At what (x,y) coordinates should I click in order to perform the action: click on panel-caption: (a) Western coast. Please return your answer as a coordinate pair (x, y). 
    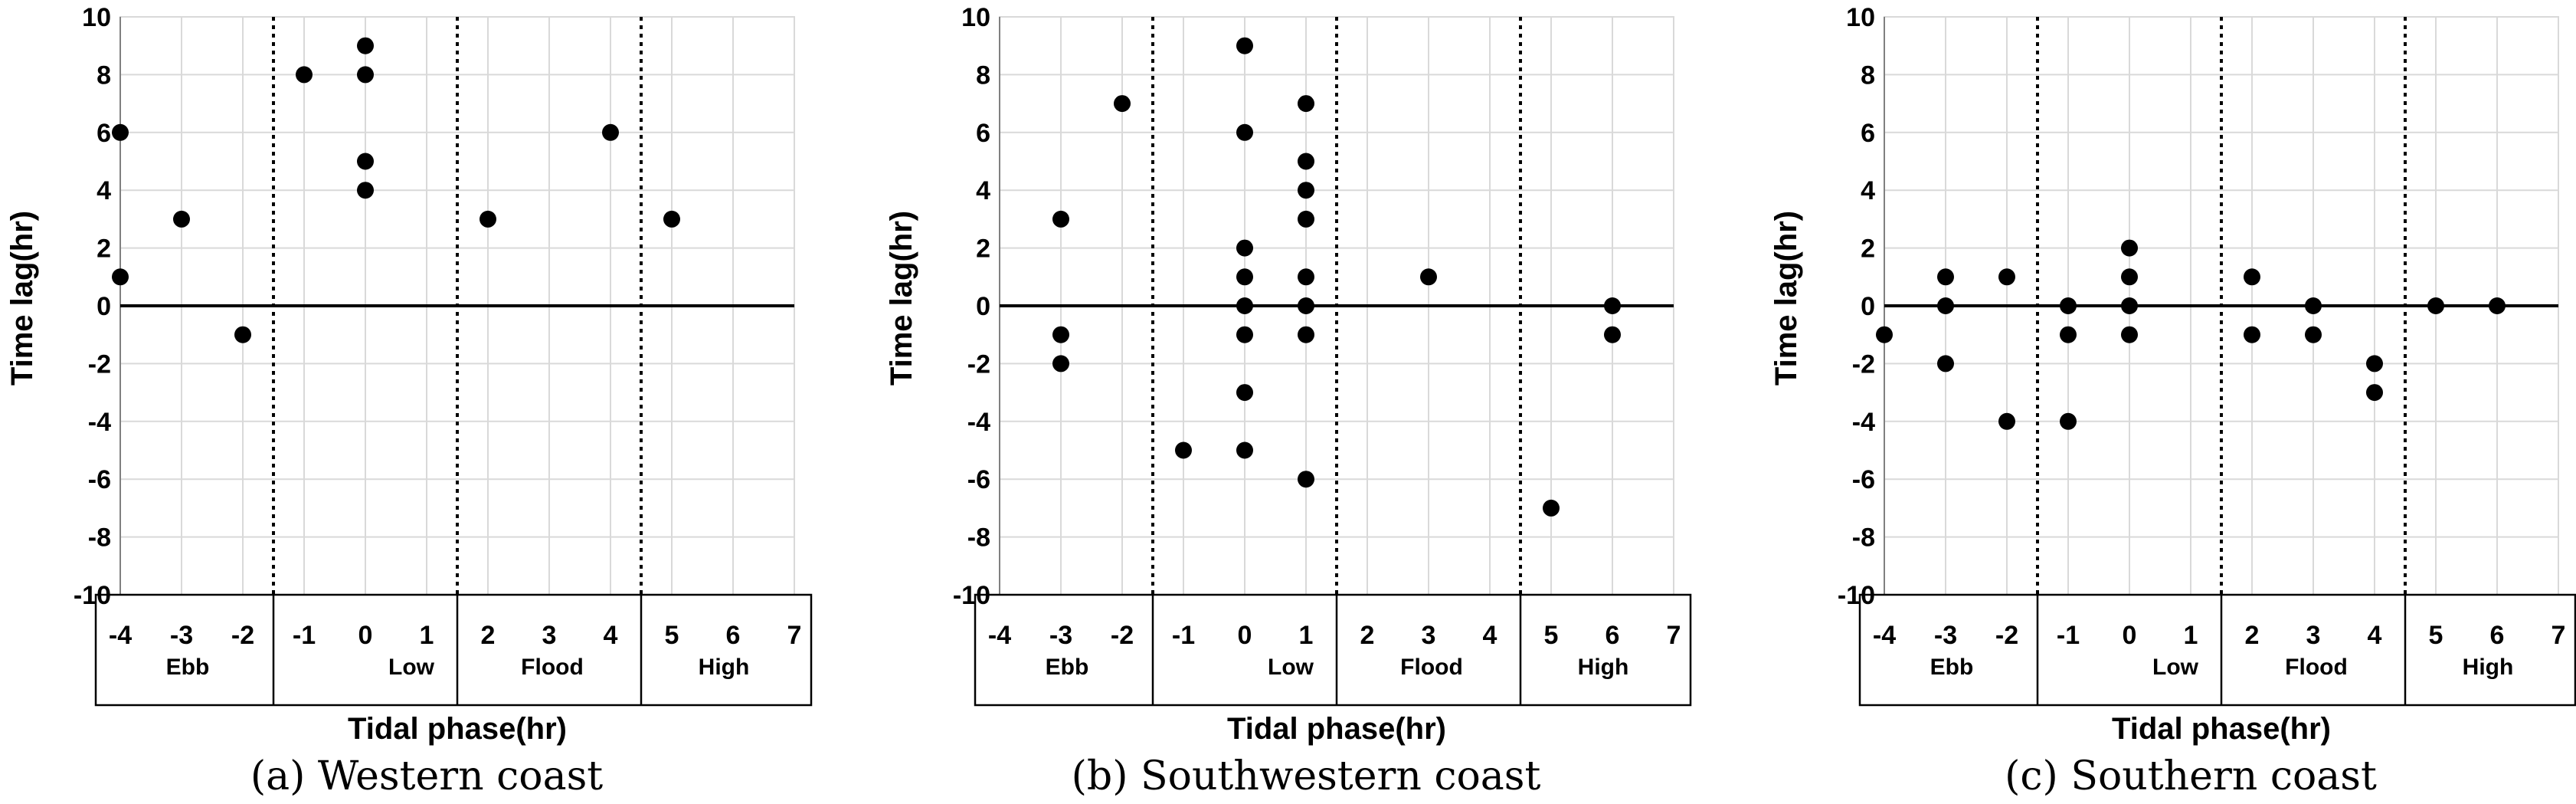
    Looking at the image, I should click on (426, 776).